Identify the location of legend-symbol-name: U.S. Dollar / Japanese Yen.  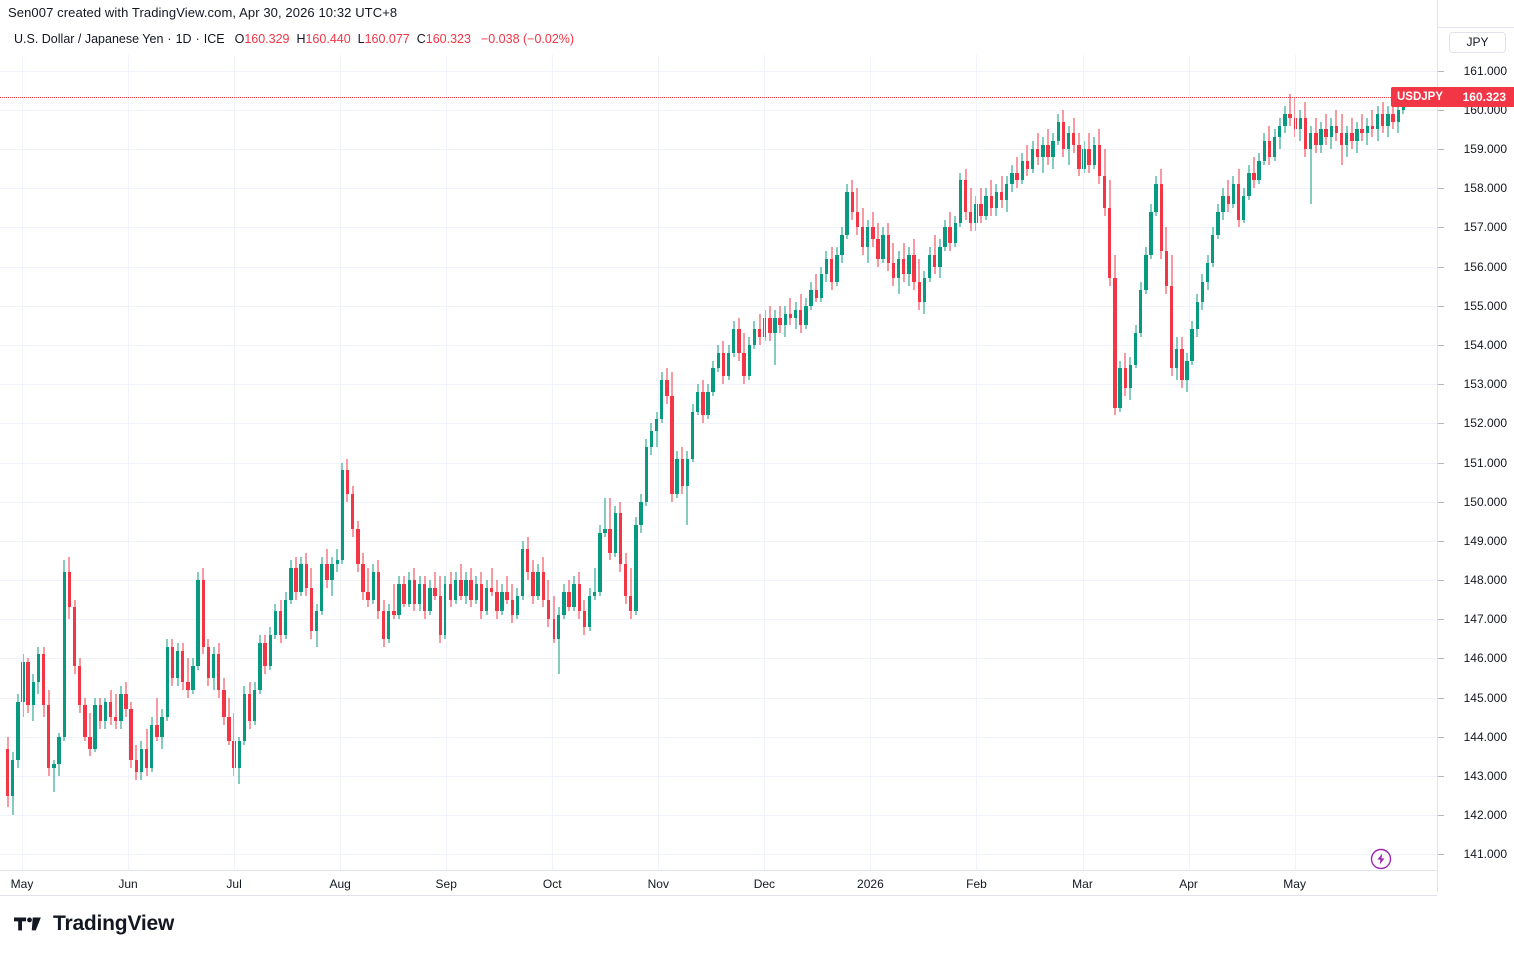
(89, 39).